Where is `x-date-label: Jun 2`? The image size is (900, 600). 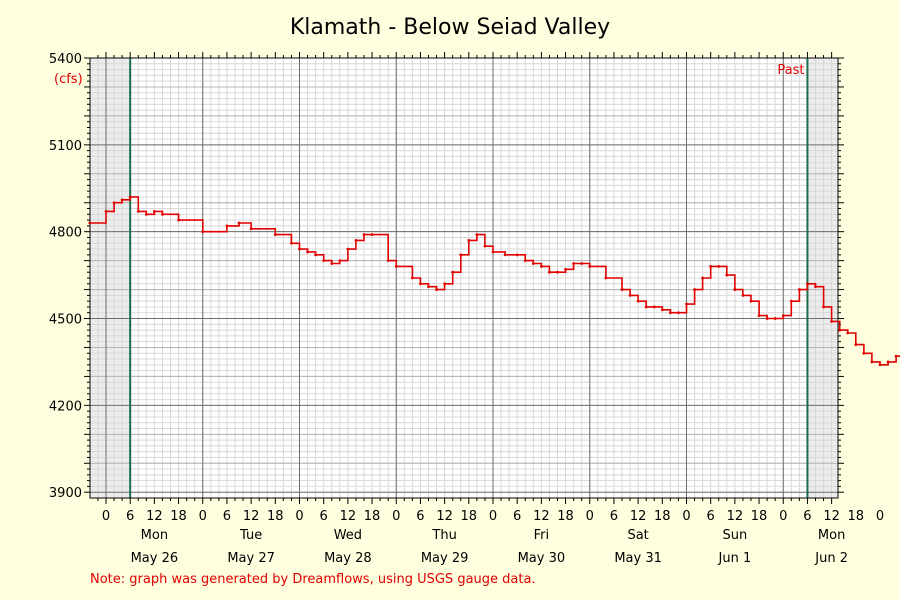
x-date-label: Jun 2 is located at coordinates (831, 558).